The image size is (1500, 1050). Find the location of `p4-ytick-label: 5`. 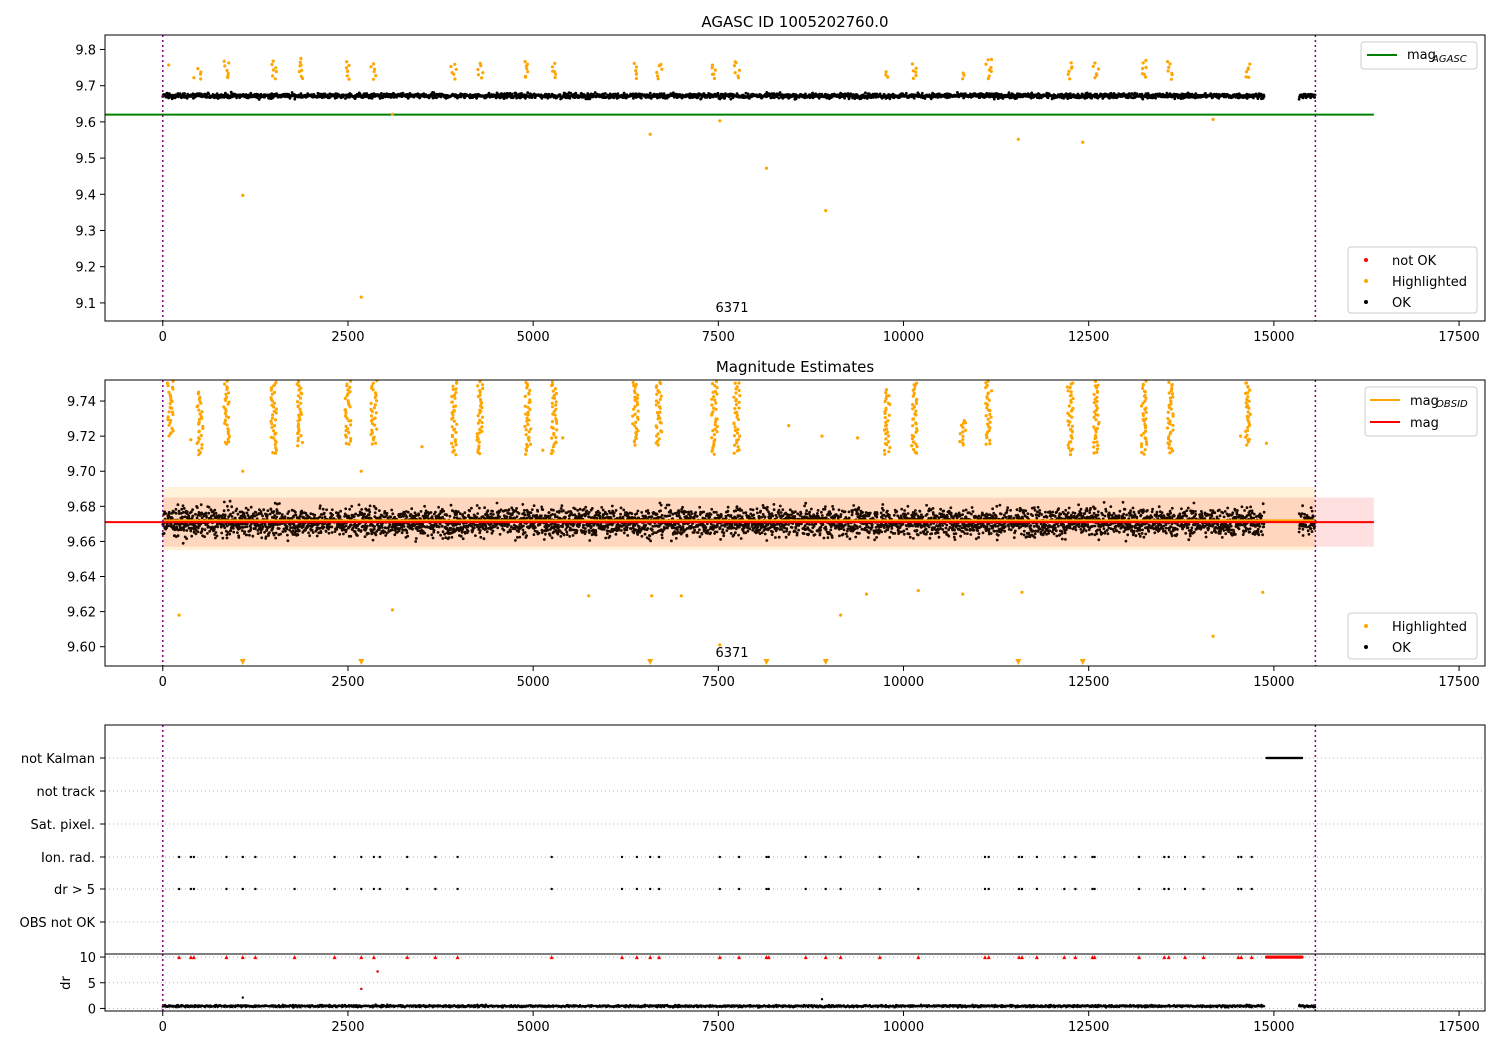

p4-ytick-label: 5 is located at coordinates (92, 984).